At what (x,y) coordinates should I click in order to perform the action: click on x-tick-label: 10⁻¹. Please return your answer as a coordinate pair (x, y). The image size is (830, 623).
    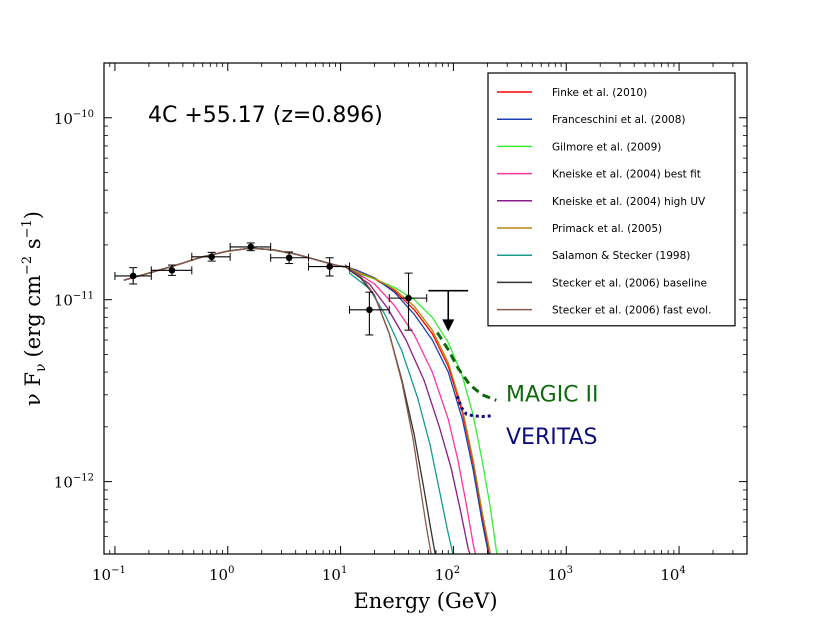
    Looking at the image, I should click on (109, 574).